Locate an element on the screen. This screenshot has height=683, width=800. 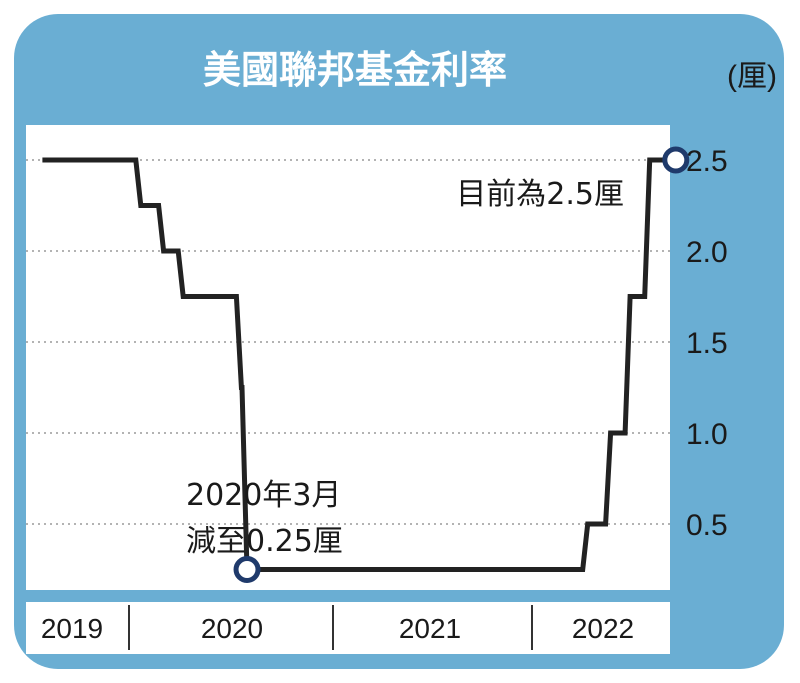
y-tick-label: 1.0 is located at coordinates (707, 434).